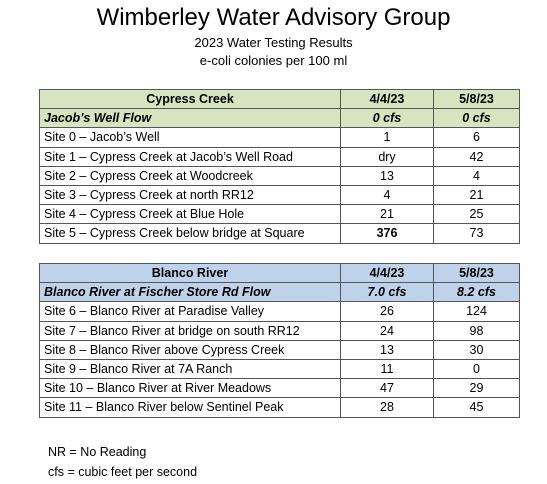 The height and width of the screenshot is (484, 547). I want to click on site-name: Site 0 – Jacob’s Well, so click(190, 137).